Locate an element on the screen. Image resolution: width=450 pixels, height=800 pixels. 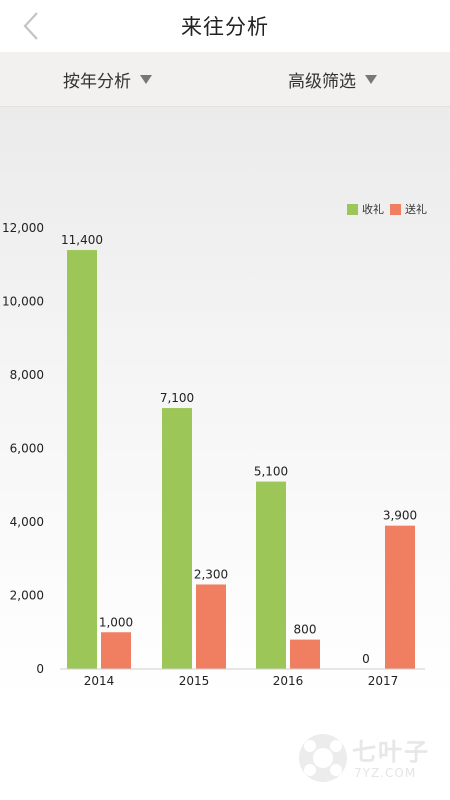
data-label: 11,400 is located at coordinates (82, 240).